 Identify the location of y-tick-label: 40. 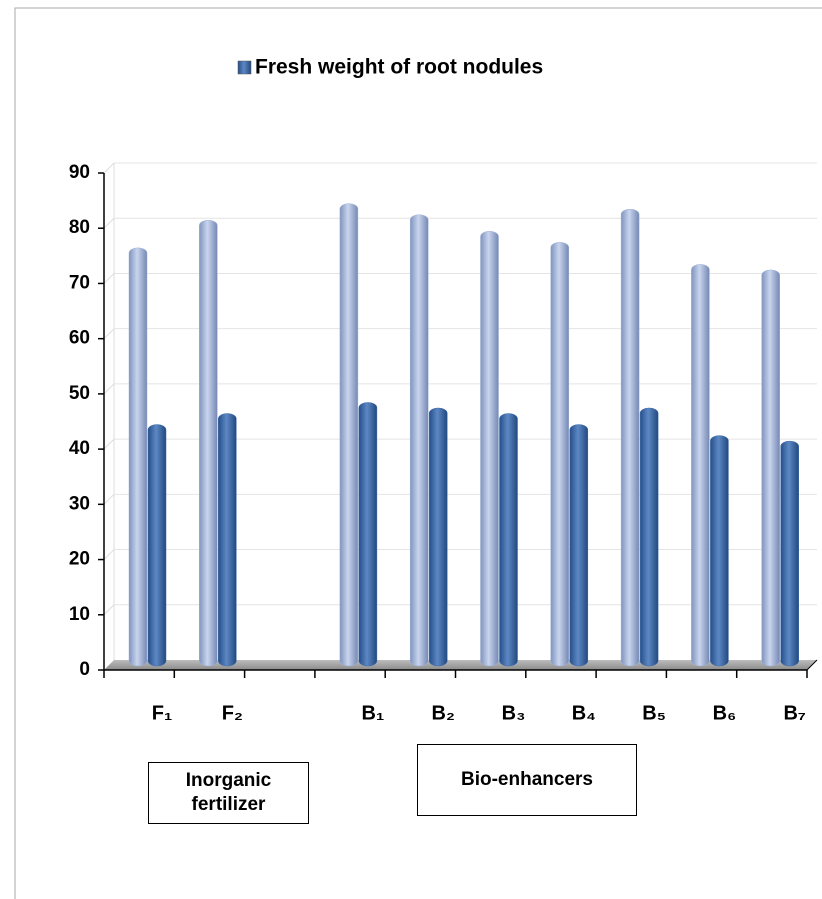
(79, 448).